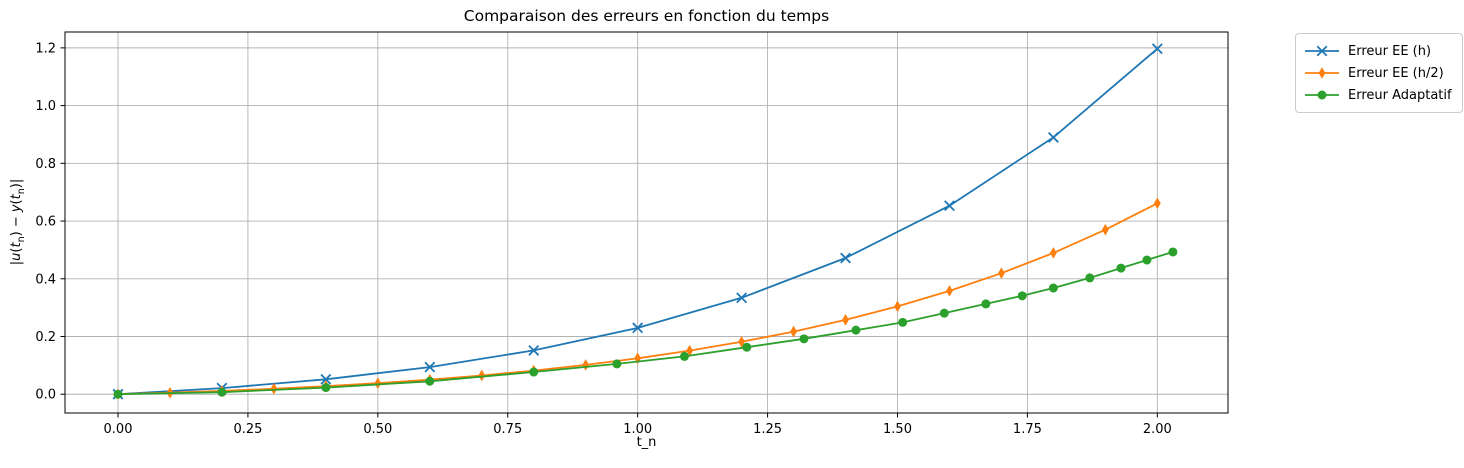 This screenshot has width=1464, height=468. What do you see at coordinates (45, 106) in the screenshot?
I see `y-tick-label: 1.0` at bounding box center [45, 106].